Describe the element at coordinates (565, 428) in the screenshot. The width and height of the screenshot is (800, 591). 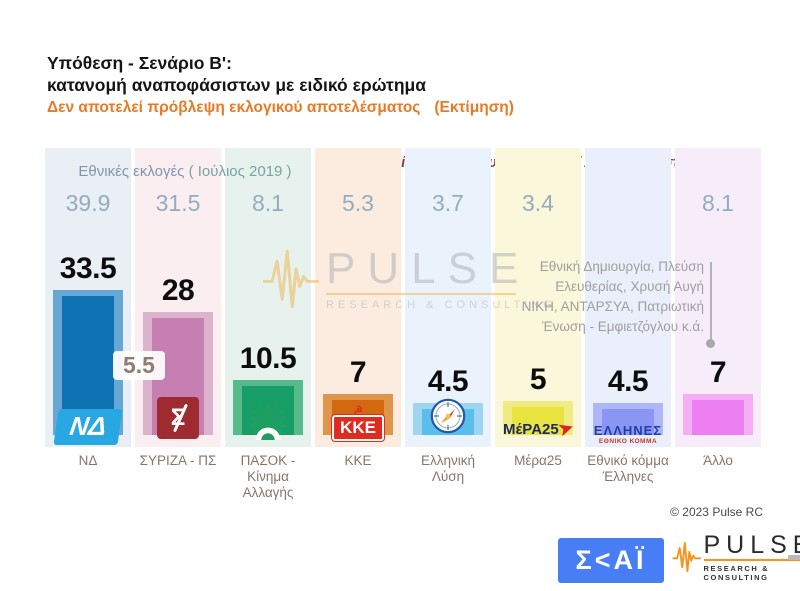
I see `arrow-icon: ➤` at that location.